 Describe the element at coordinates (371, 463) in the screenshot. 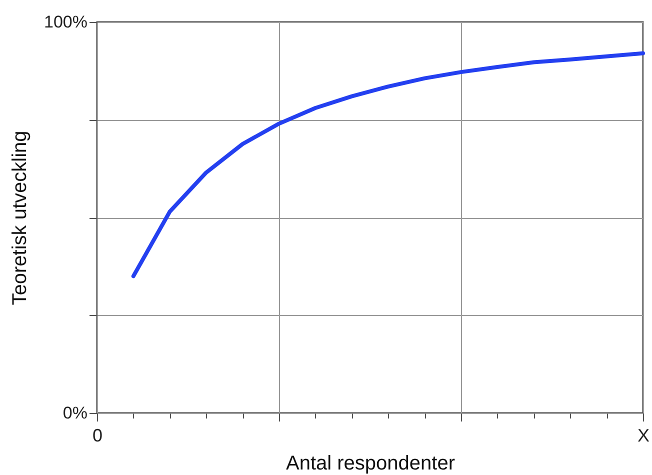

I see `x-axis-title: Antal respondenter` at that location.